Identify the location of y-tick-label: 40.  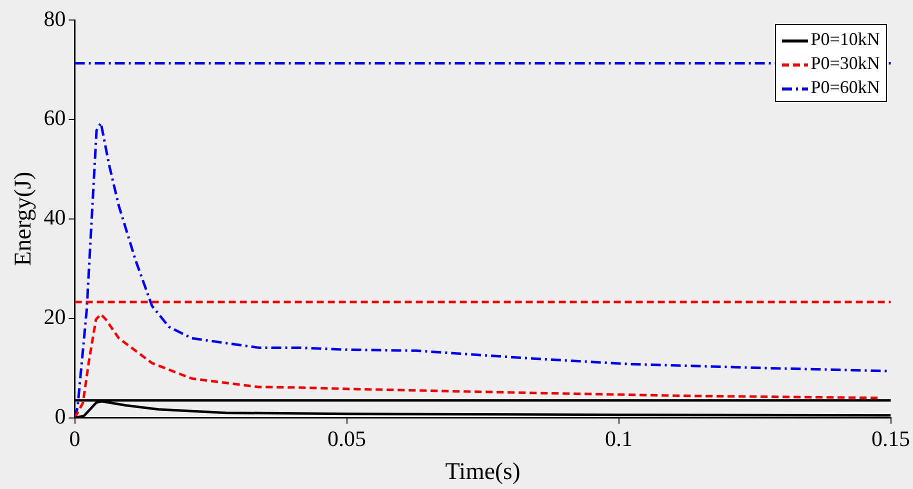
(55, 217).